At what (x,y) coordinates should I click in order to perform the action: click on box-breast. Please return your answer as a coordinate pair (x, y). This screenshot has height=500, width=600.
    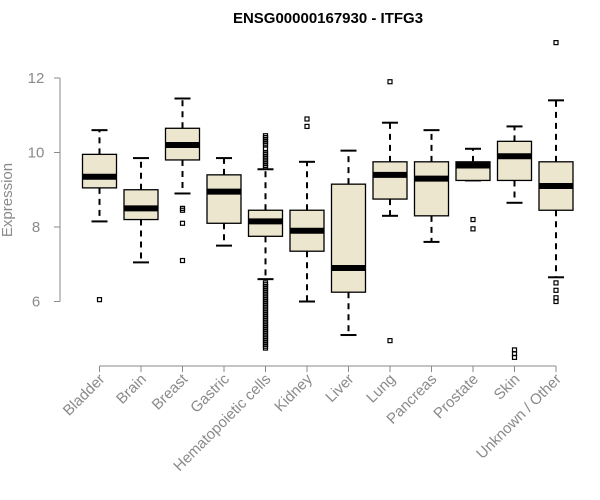
    Looking at the image, I should click on (182, 180).